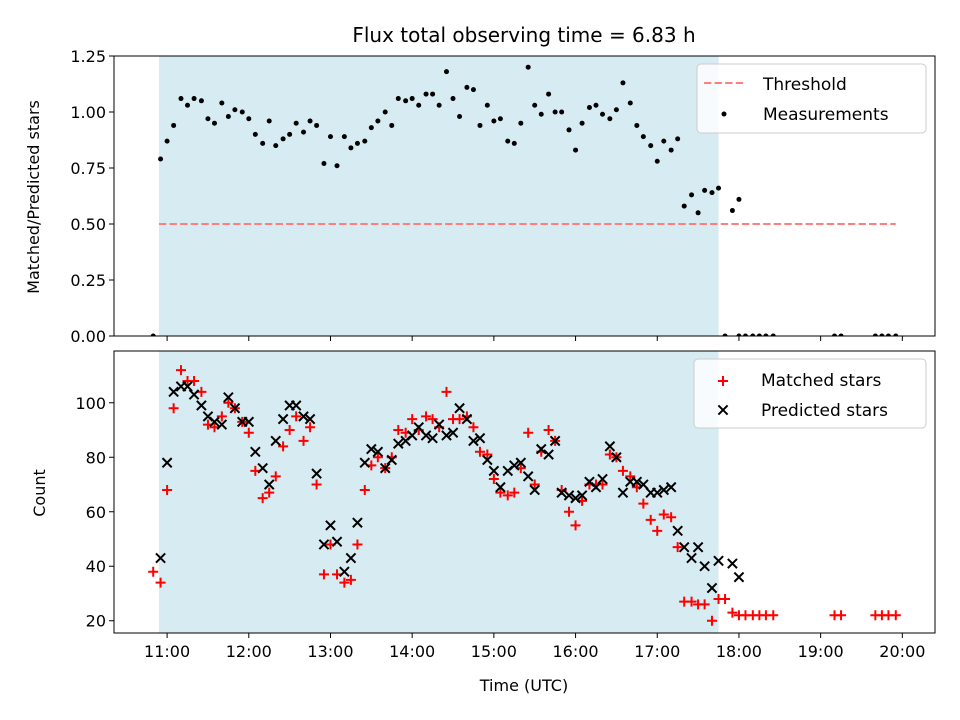 Image resolution: width=960 pixels, height=720 pixels. I want to click on bottom-legend: Matched stars Predicted stars, so click(810, 393).